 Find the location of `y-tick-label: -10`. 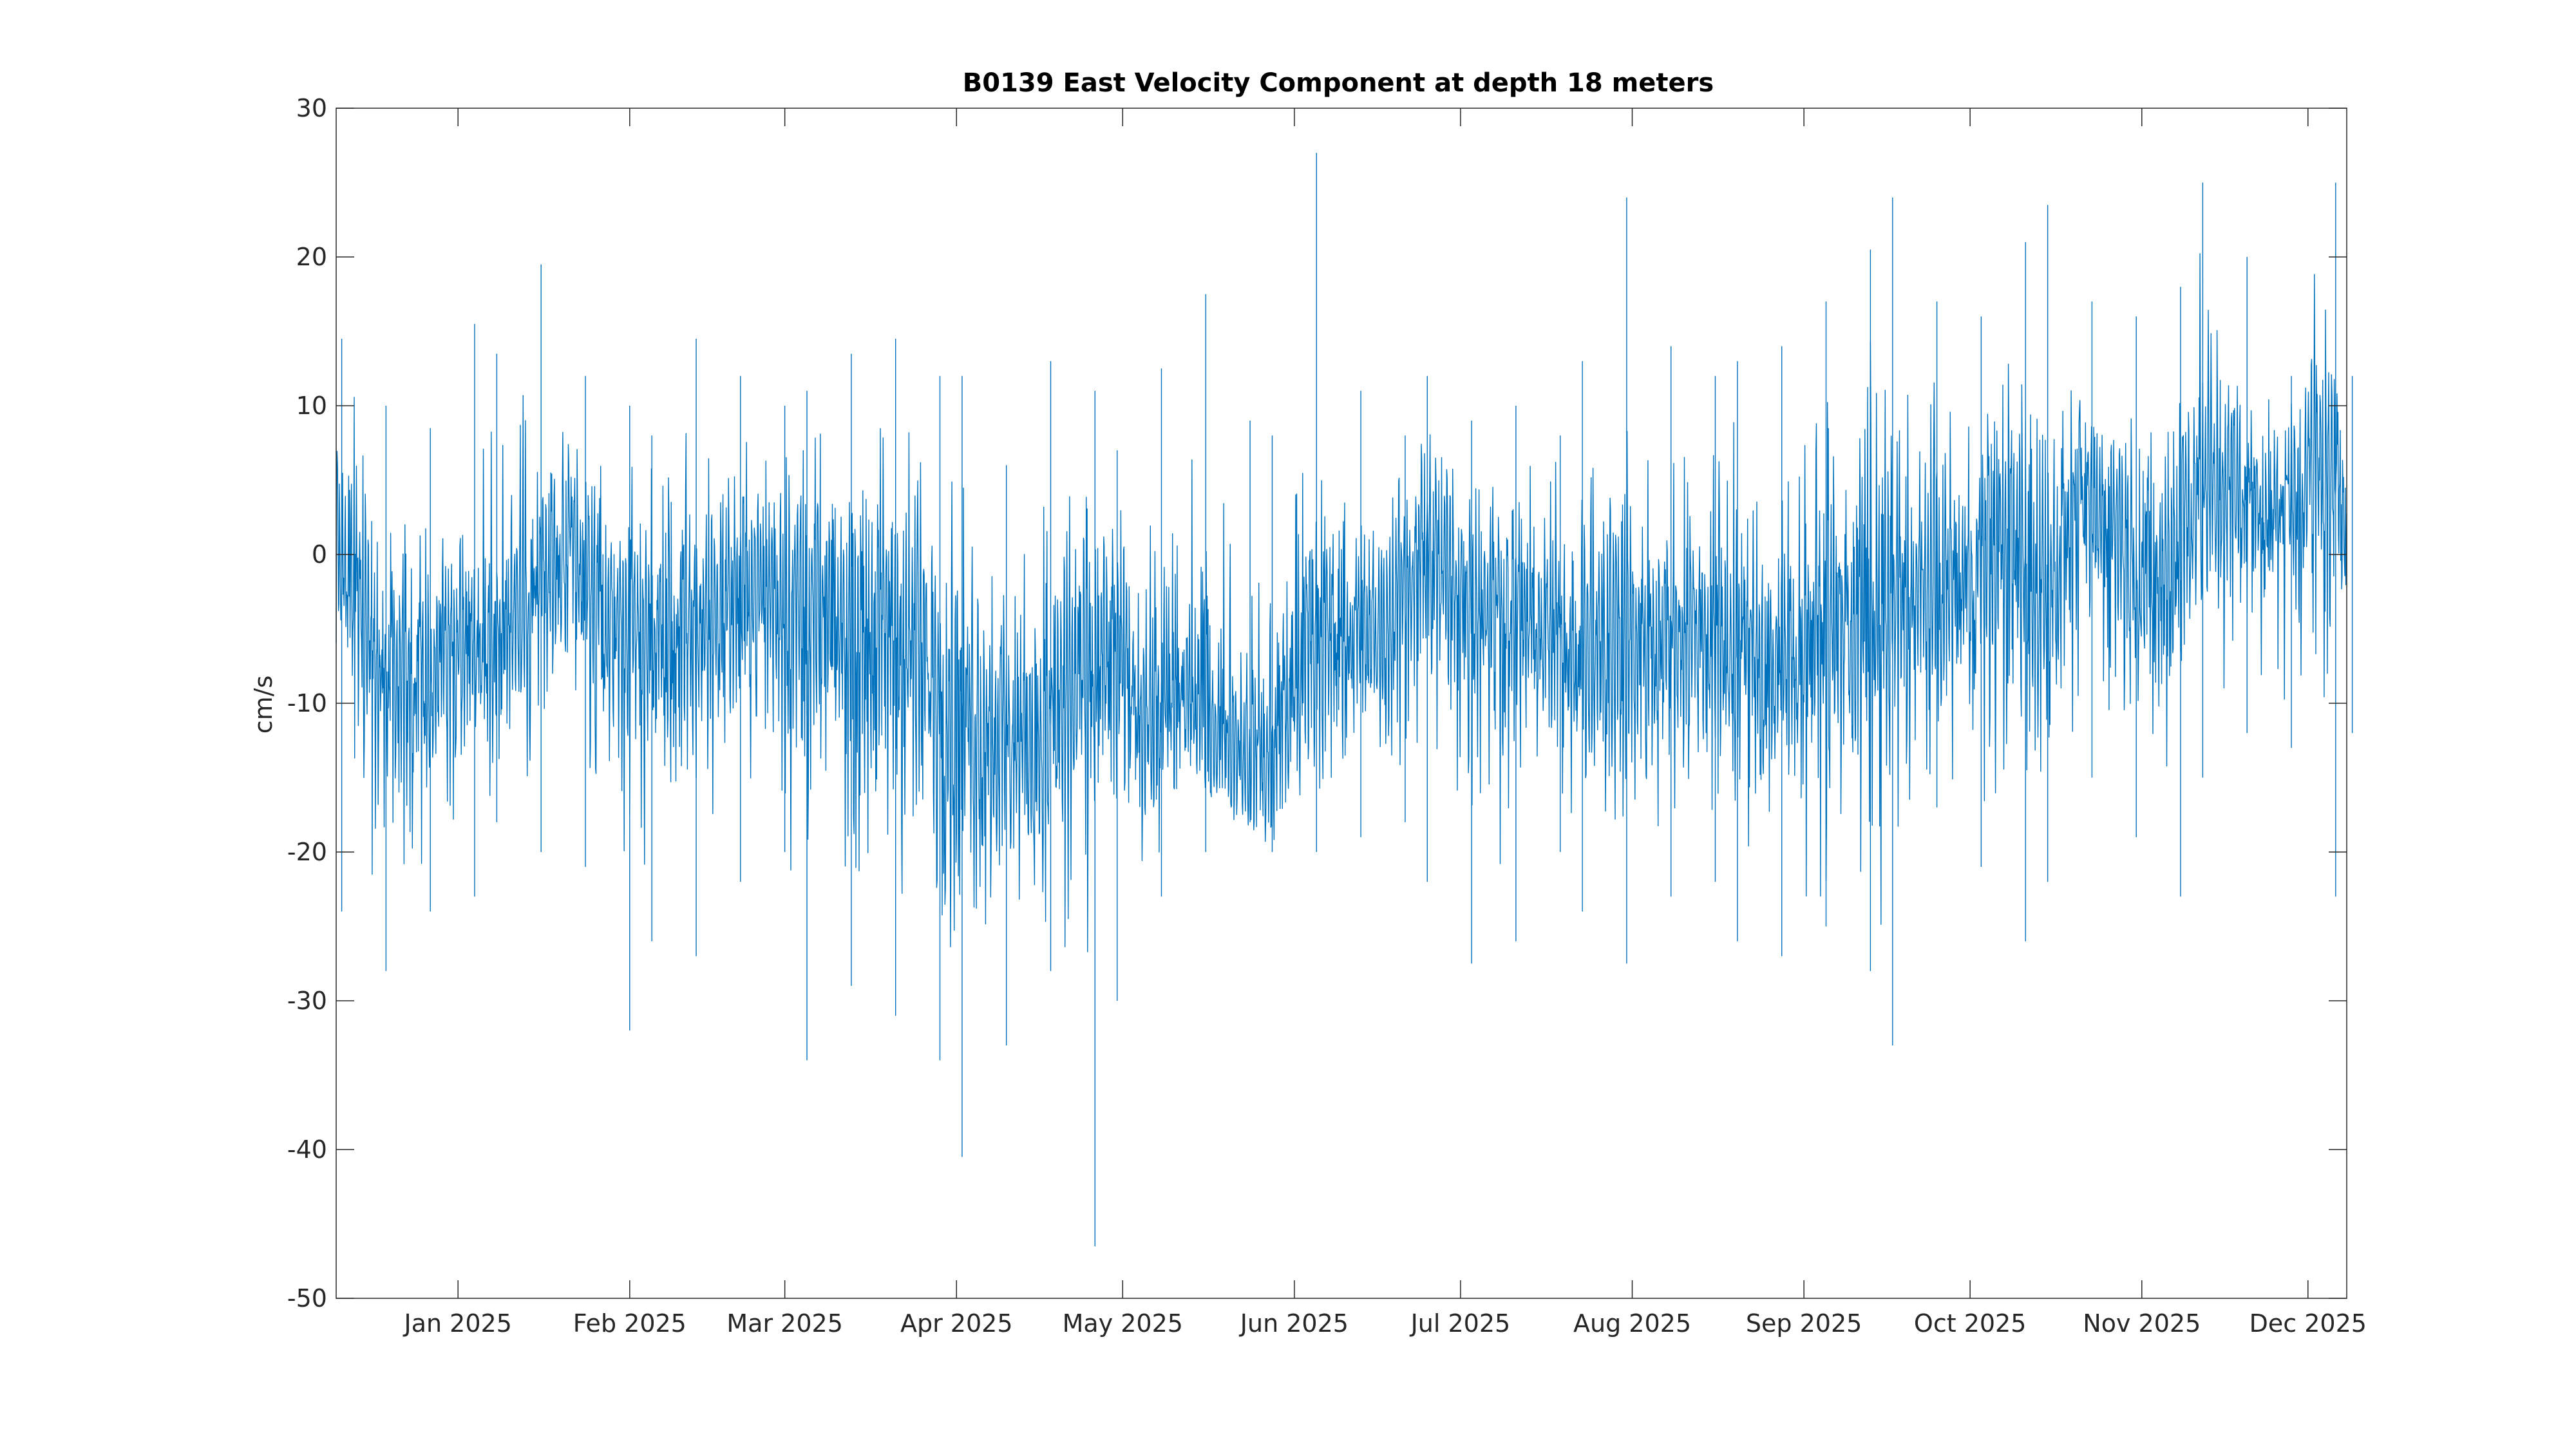

y-tick-label: -10 is located at coordinates (307, 703).